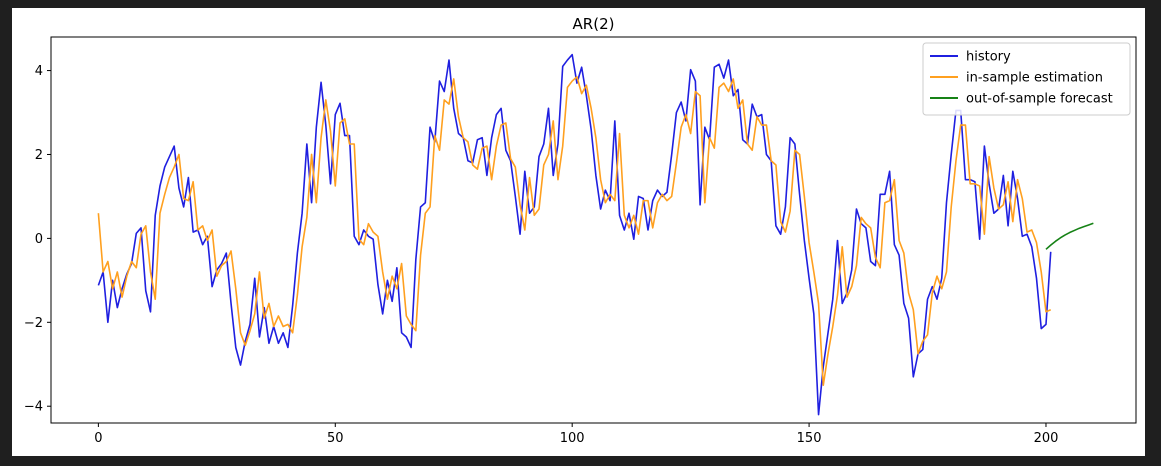 The image size is (1161, 466). I want to click on x-tick-label: 100, so click(572, 438).